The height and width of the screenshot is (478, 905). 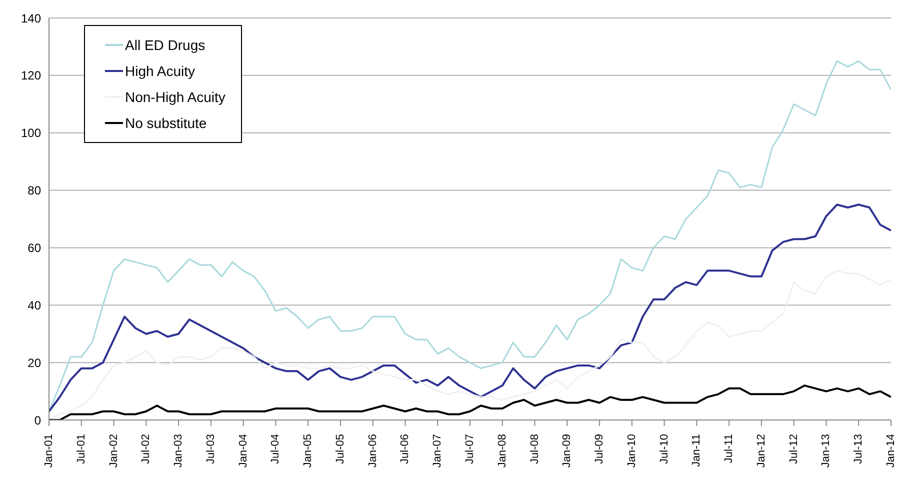 What do you see at coordinates (35, 363) in the screenshot?
I see `y-tick-label: 20` at bounding box center [35, 363].